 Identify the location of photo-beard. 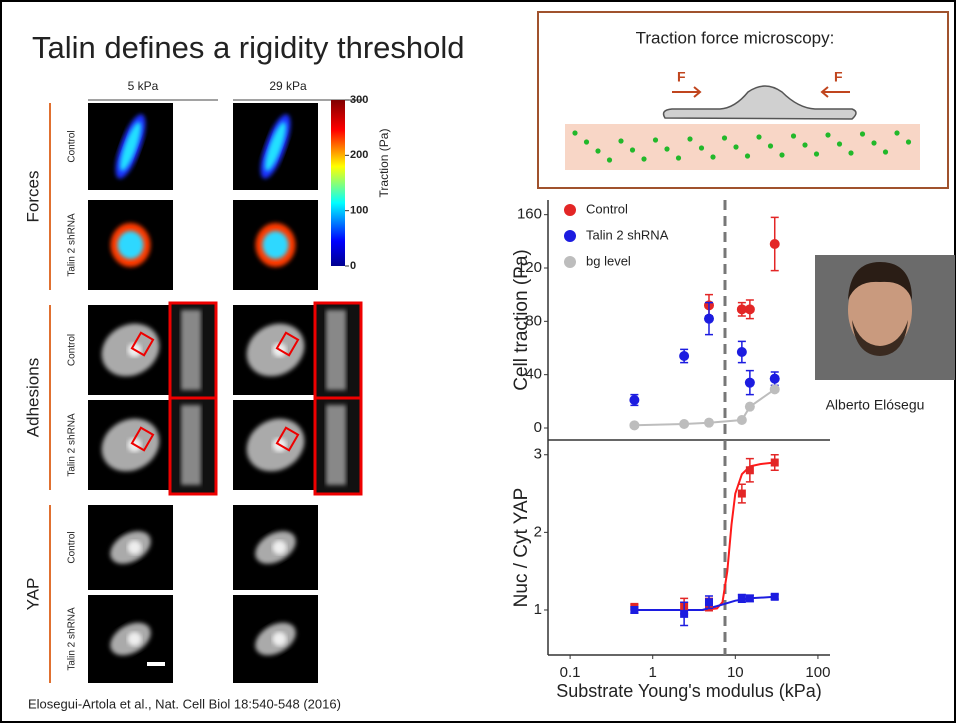
(880, 338).